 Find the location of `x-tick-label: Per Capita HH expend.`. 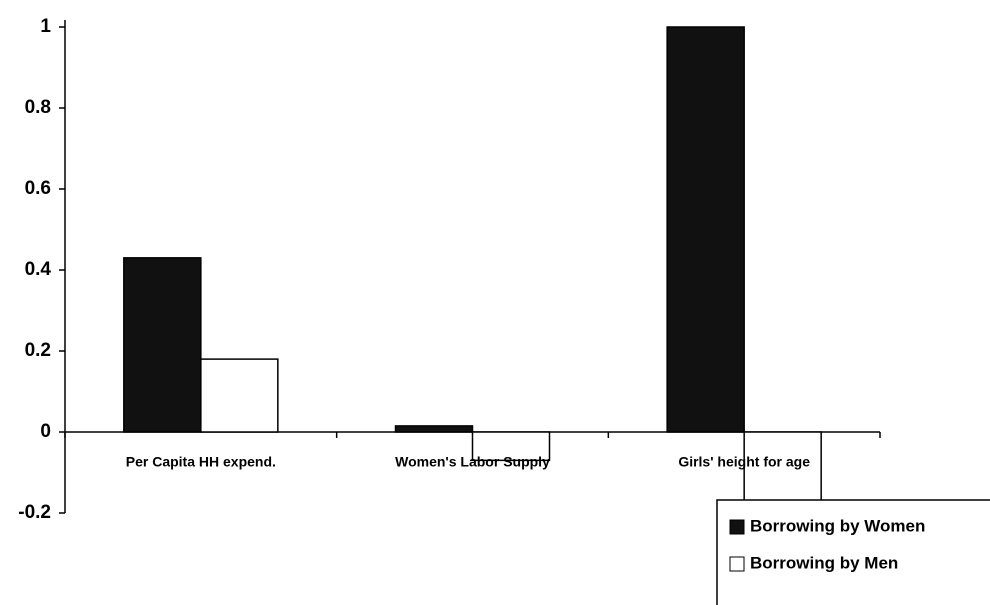

x-tick-label: Per Capita HH expend. is located at coordinates (201, 462).